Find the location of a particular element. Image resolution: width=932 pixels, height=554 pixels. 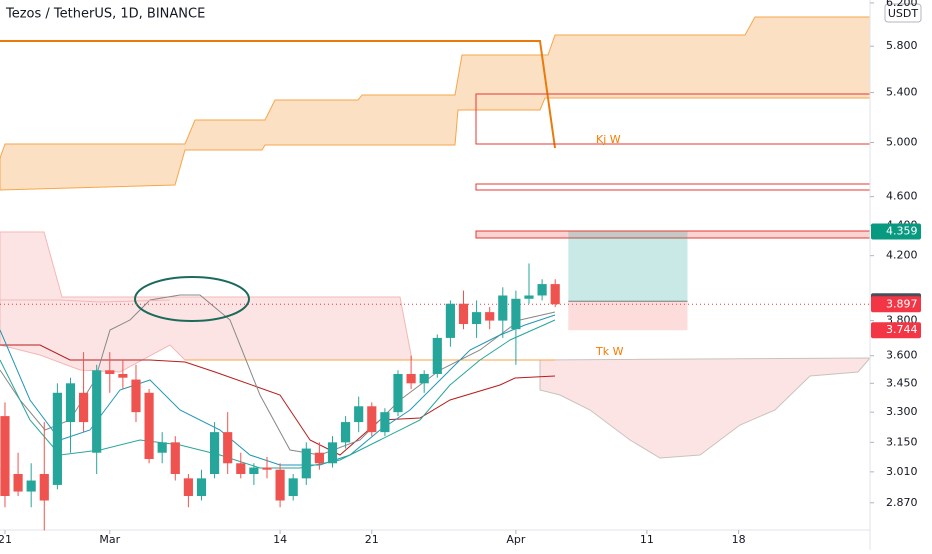

y-tick-label: 4.600 is located at coordinates (902, 196).